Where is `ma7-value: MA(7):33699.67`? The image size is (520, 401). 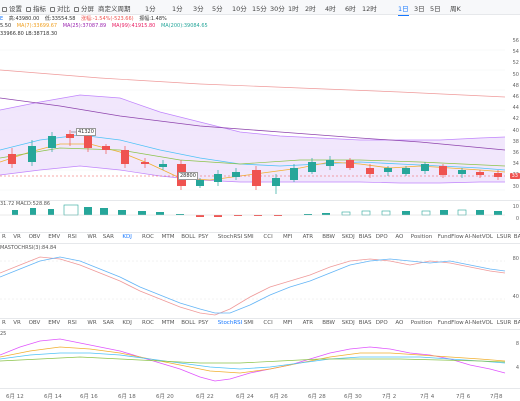
ma7-value: MA(7):33699.67 is located at coordinates (37, 26).